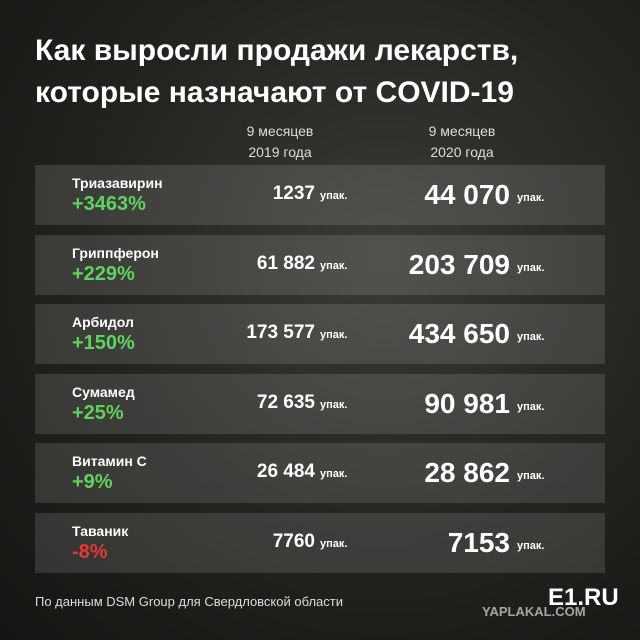 Image resolution: width=640 pixels, height=640 pixels. Describe the element at coordinates (459, 264) in the screenshot. I see `value-2020: 203 709` at that location.